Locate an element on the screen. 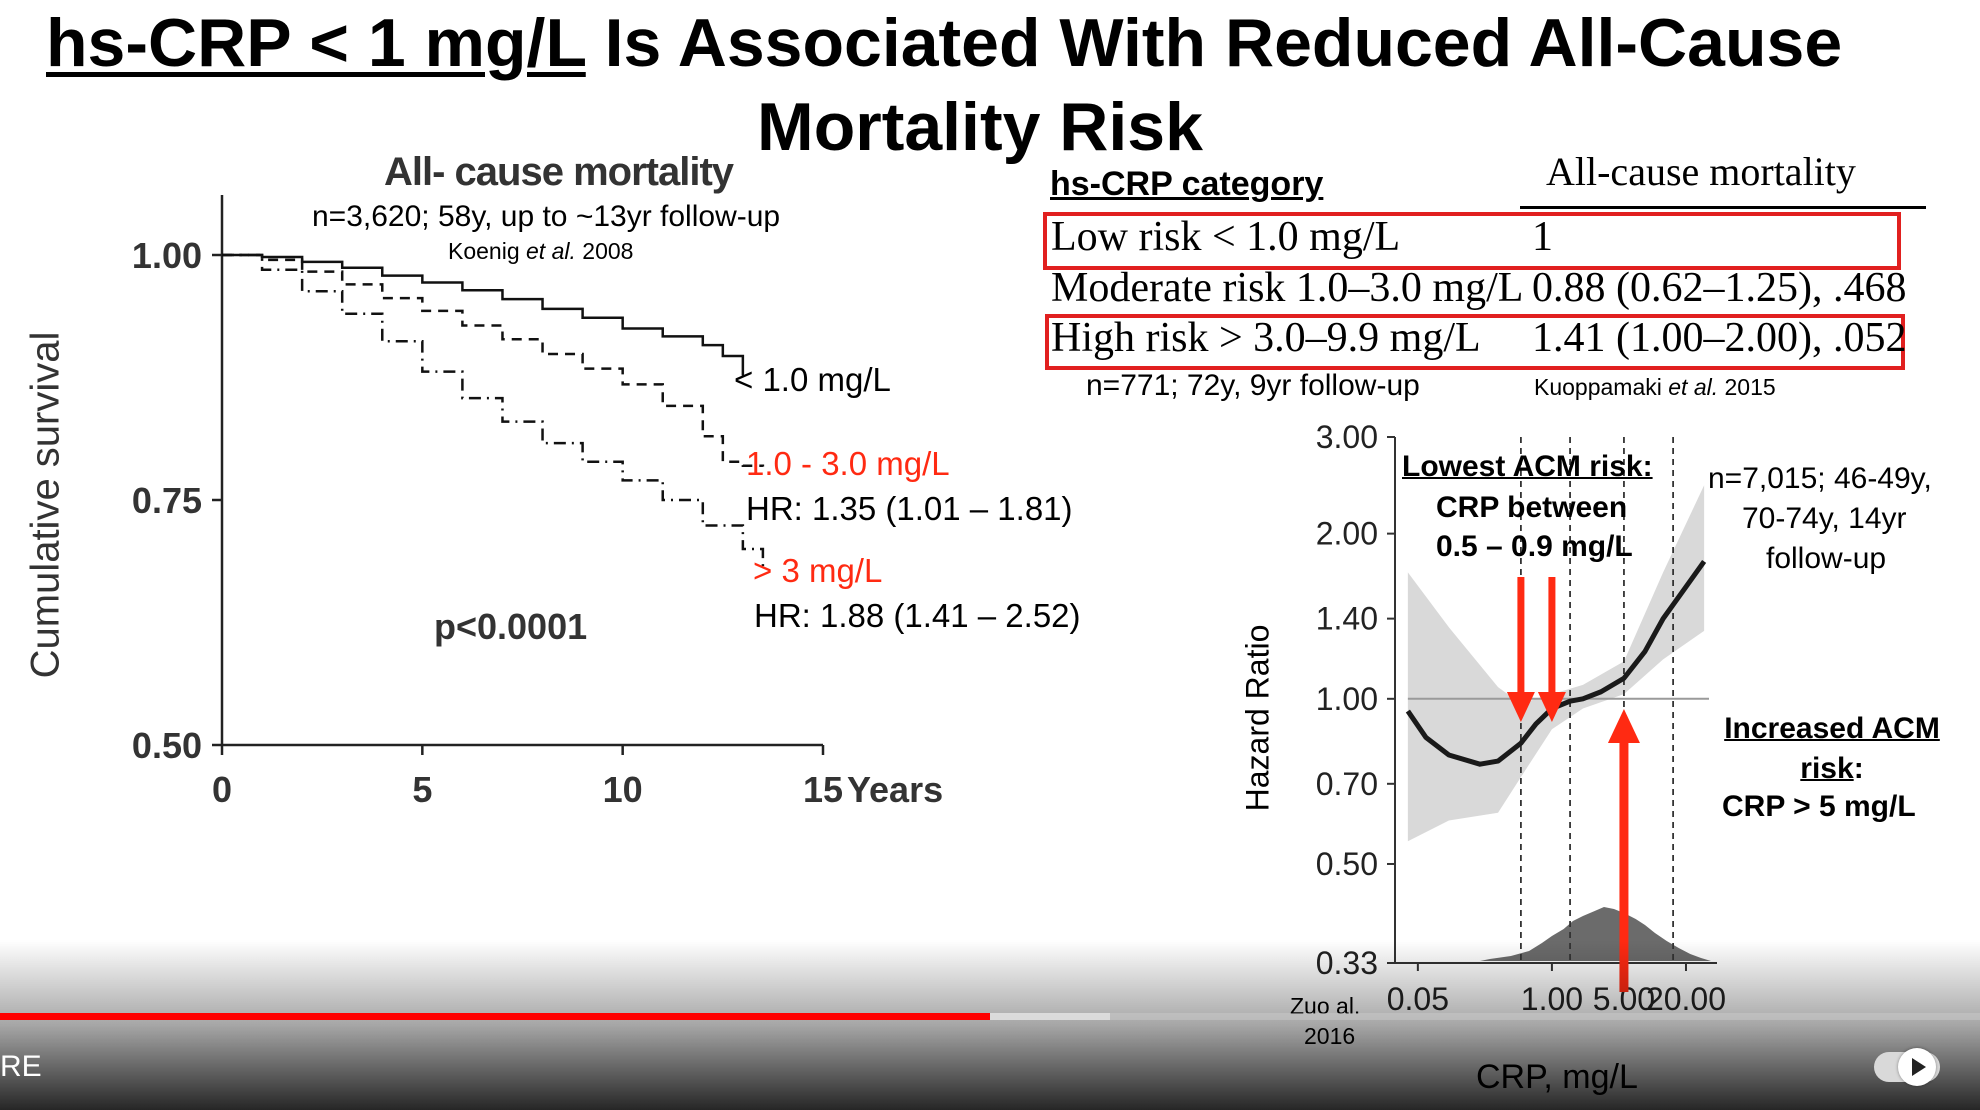  table-footnote-citation: Kuoppamaki et al. 2015 is located at coordinates (1655, 387).